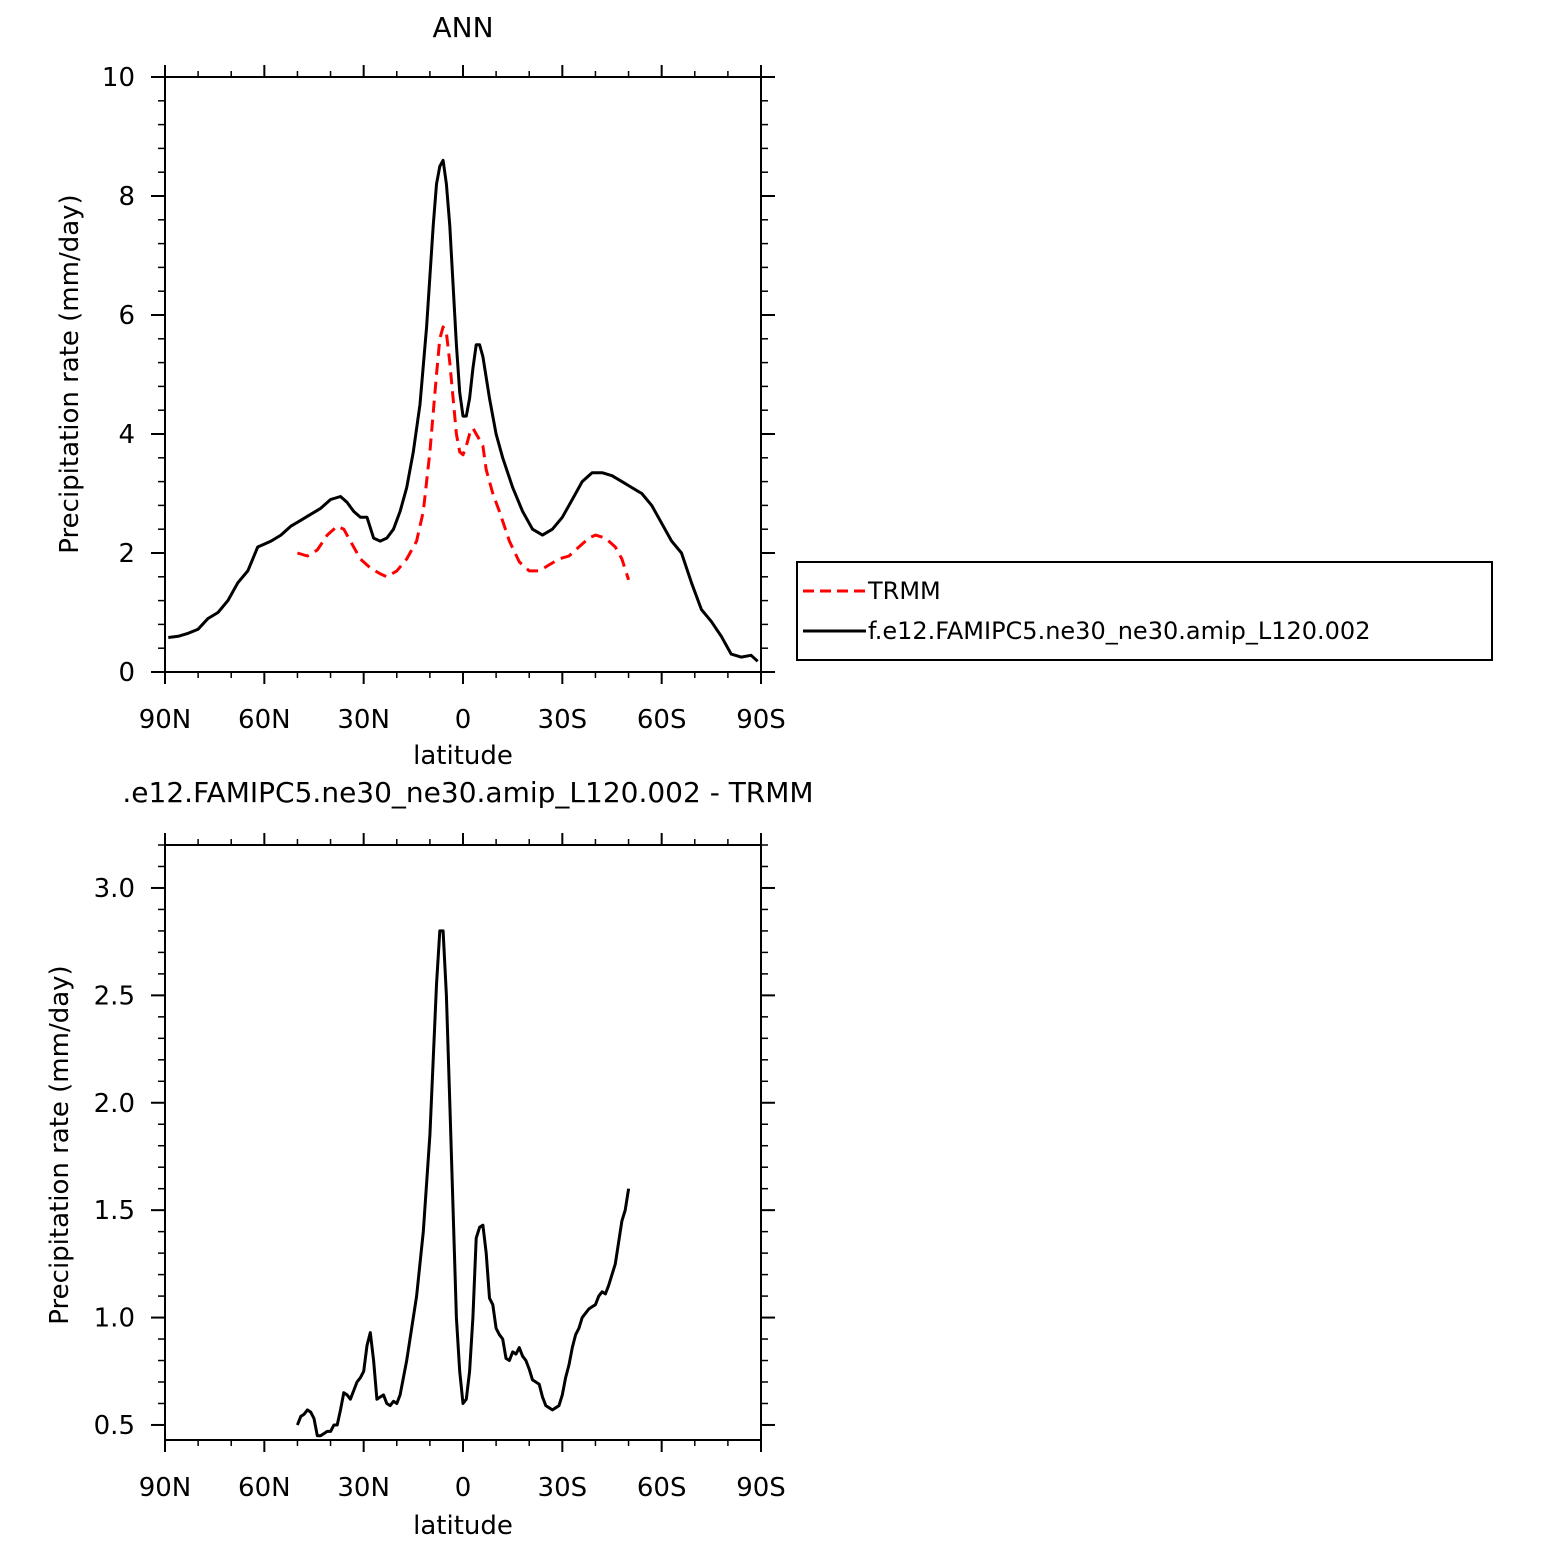 Image resolution: width=1549 pixels, height=1547 pixels. Describe the element at coordinates (114, 996) in the screenshot. I see `y-tick-label: 2.5` at that location.